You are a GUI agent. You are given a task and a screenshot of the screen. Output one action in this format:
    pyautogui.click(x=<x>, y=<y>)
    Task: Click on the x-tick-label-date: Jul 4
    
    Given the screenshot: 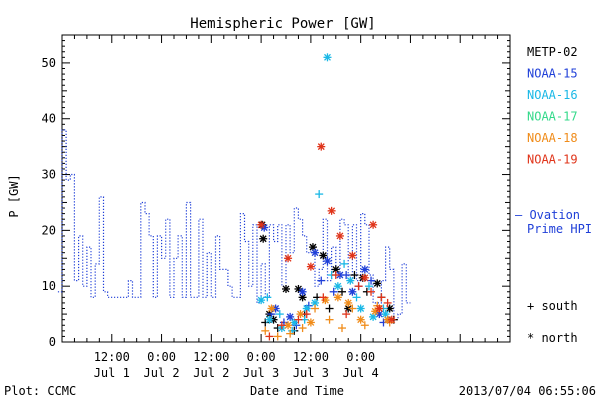 What is the action you would take?
    pyautogui.click(x=361, y=373)
    